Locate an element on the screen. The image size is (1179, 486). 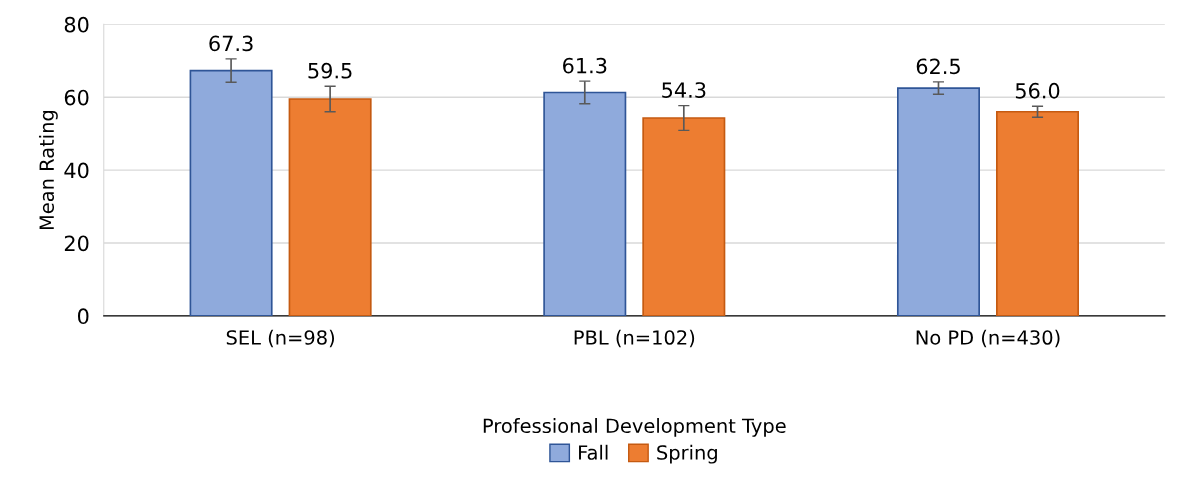
y-tick-label: 40 is located at coordinates (76, 170).